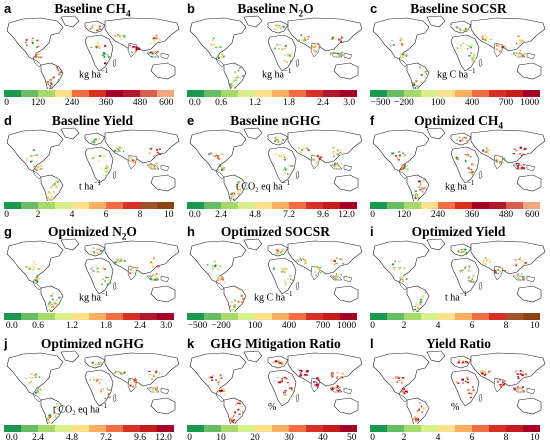 This screenshot has width=550, height=447. I want to click on colorbar-tick-label: 20, so click(255, 437).